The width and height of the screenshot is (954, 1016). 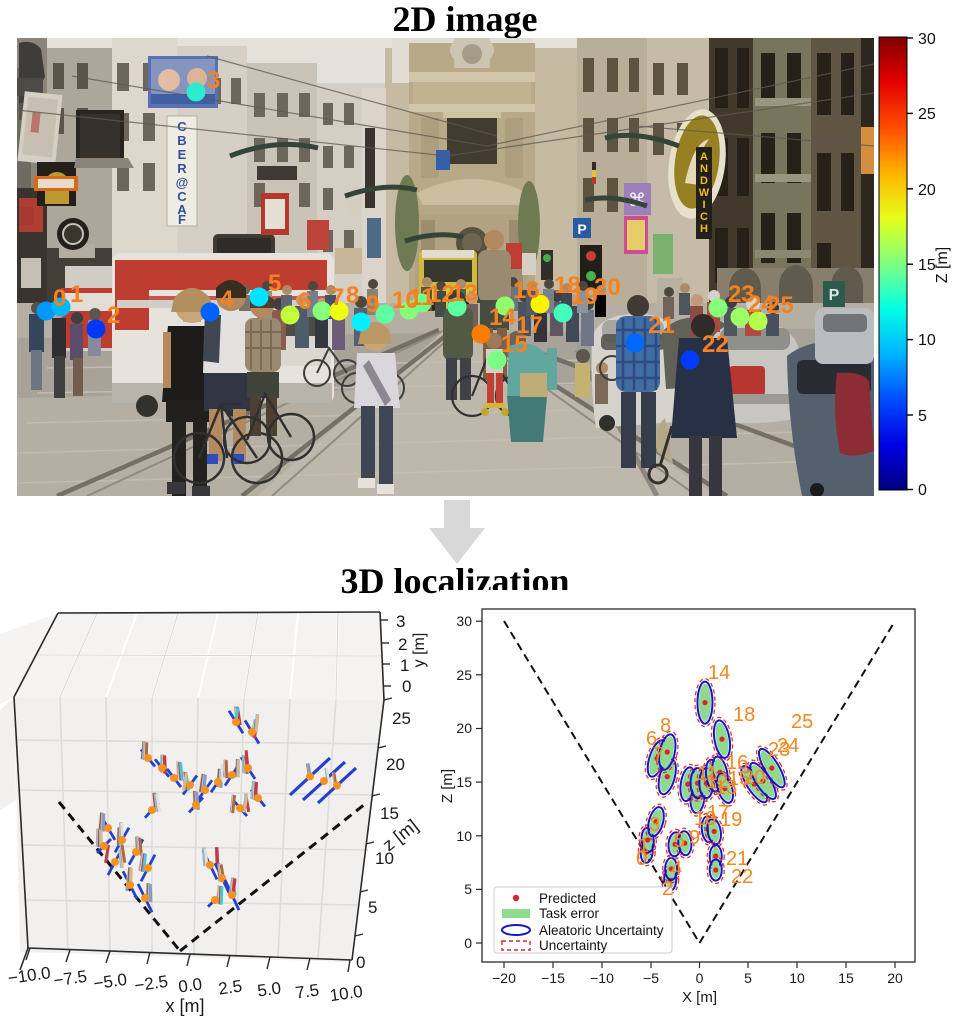 I want to click on svg-text: H, so click(x=704, y=229).